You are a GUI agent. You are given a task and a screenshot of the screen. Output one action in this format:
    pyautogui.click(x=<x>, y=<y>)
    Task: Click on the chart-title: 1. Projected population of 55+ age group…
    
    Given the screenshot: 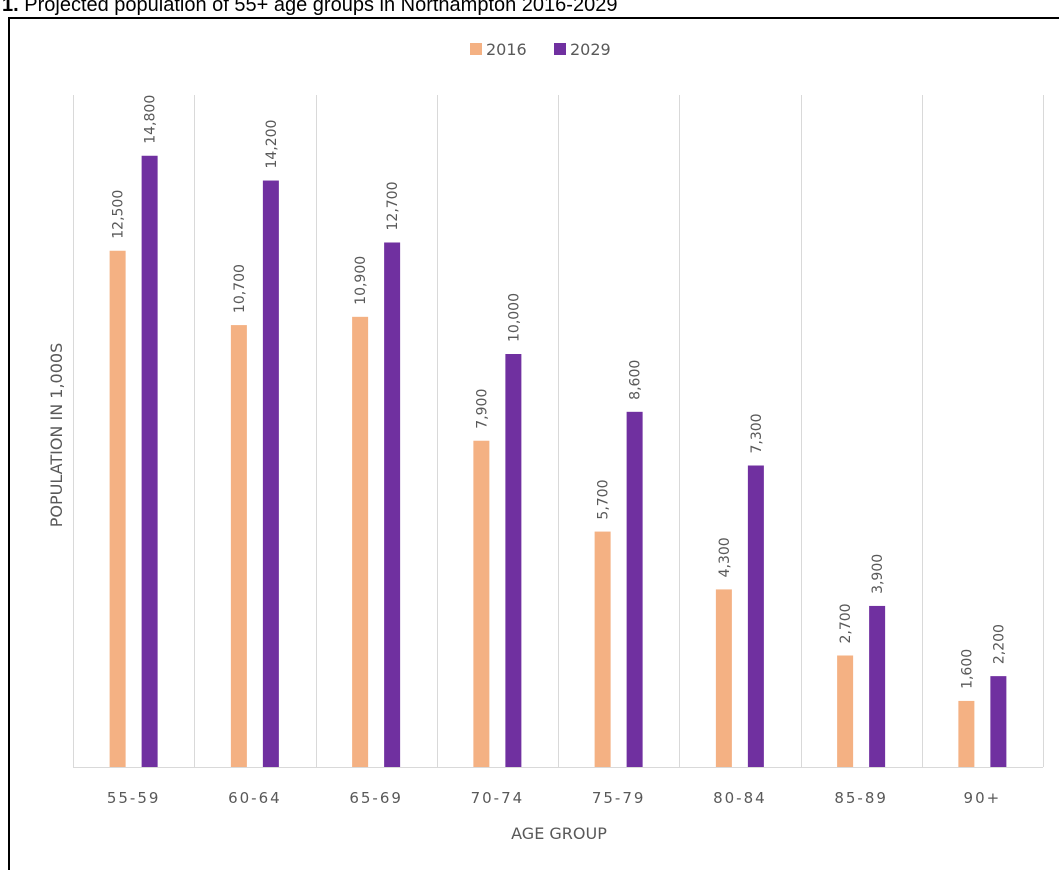 What is the action you would take?
    pyautogui.click(x=309, y=8)
    